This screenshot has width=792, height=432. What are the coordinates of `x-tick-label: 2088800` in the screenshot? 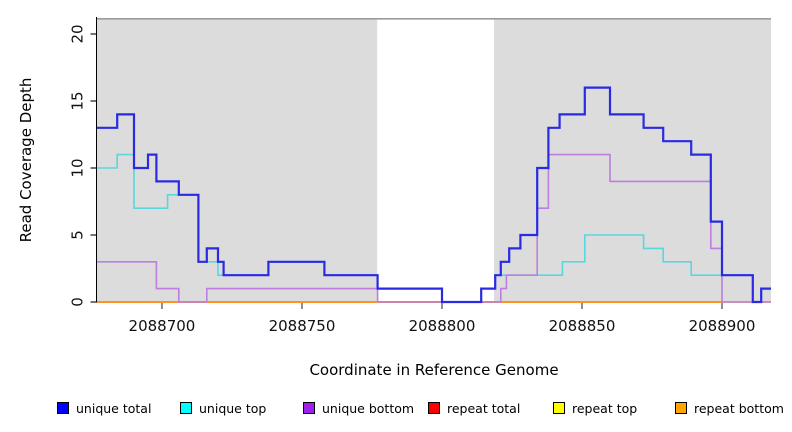 It's located at (442, 326).